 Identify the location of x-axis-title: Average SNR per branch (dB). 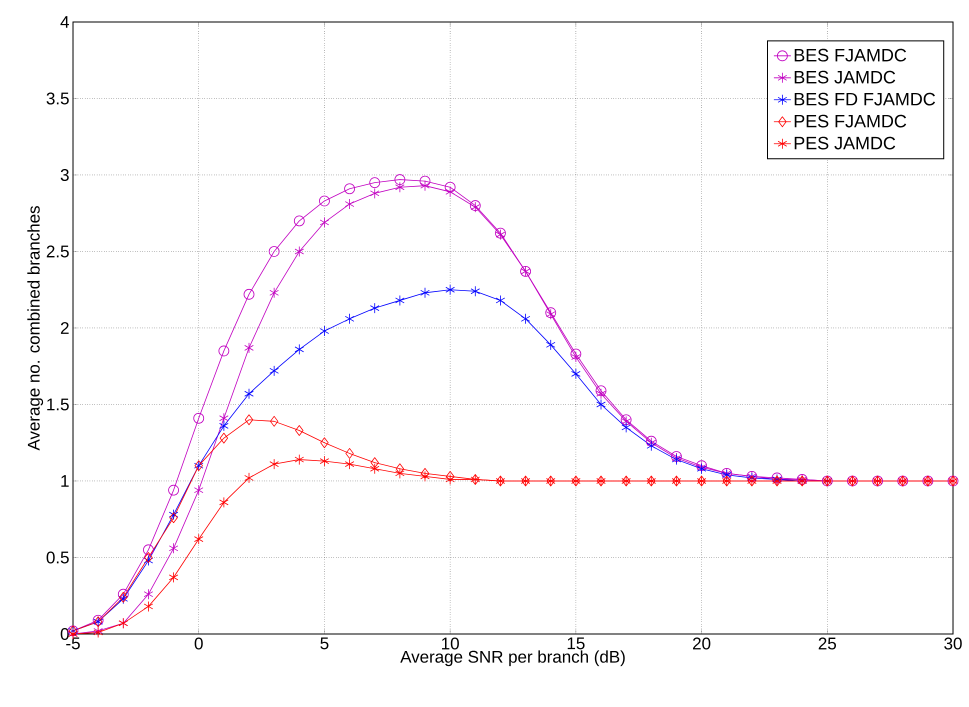
(512, 658).